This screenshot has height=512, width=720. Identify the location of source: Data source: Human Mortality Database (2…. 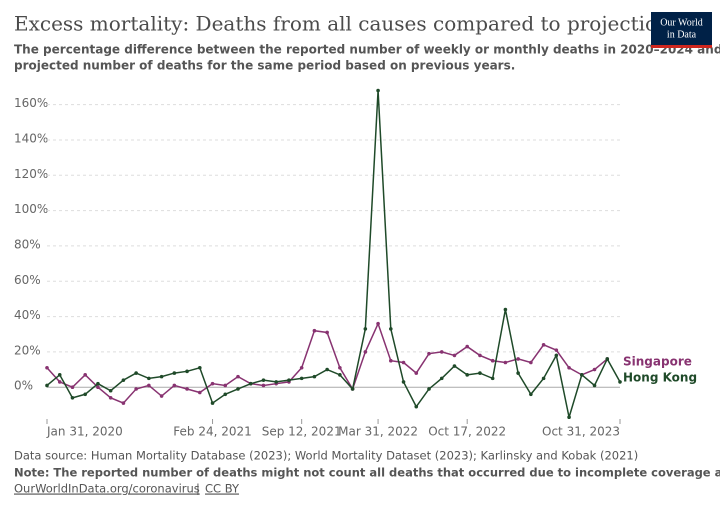
(326, 456).